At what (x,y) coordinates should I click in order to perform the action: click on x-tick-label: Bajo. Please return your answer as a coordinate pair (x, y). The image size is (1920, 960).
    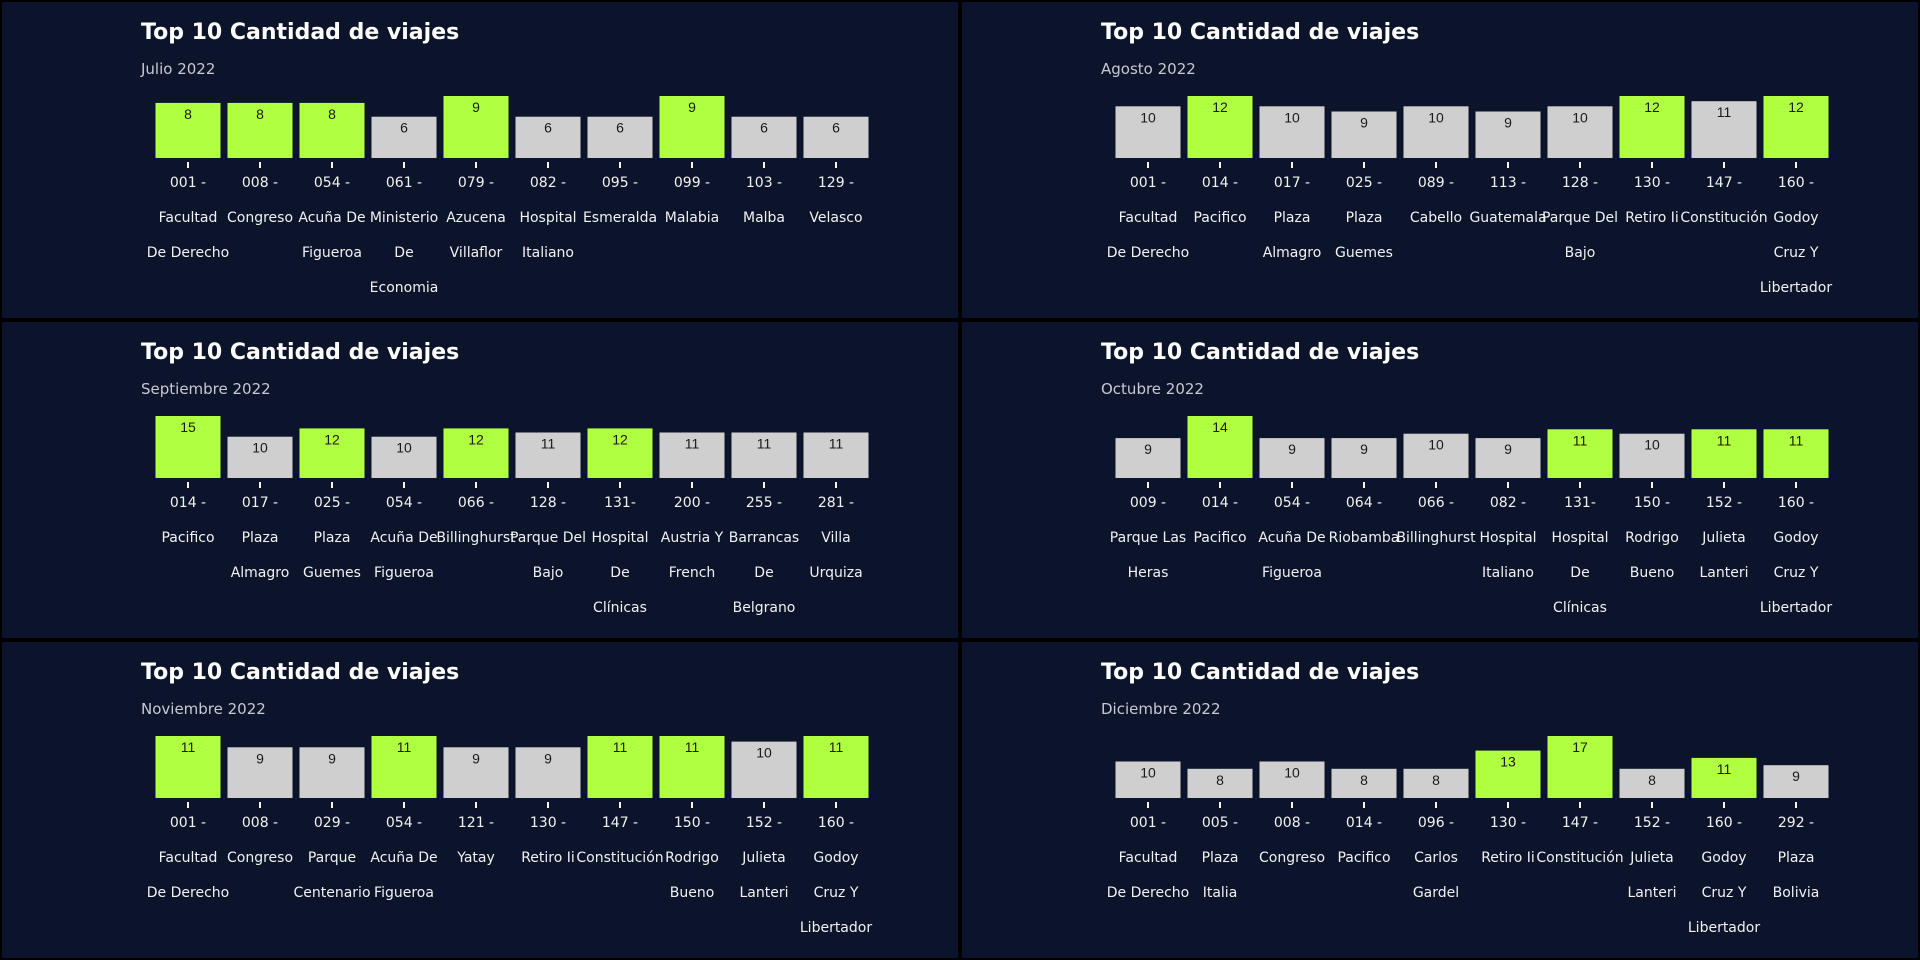
    Looking at the image, I should click on (548, 573).